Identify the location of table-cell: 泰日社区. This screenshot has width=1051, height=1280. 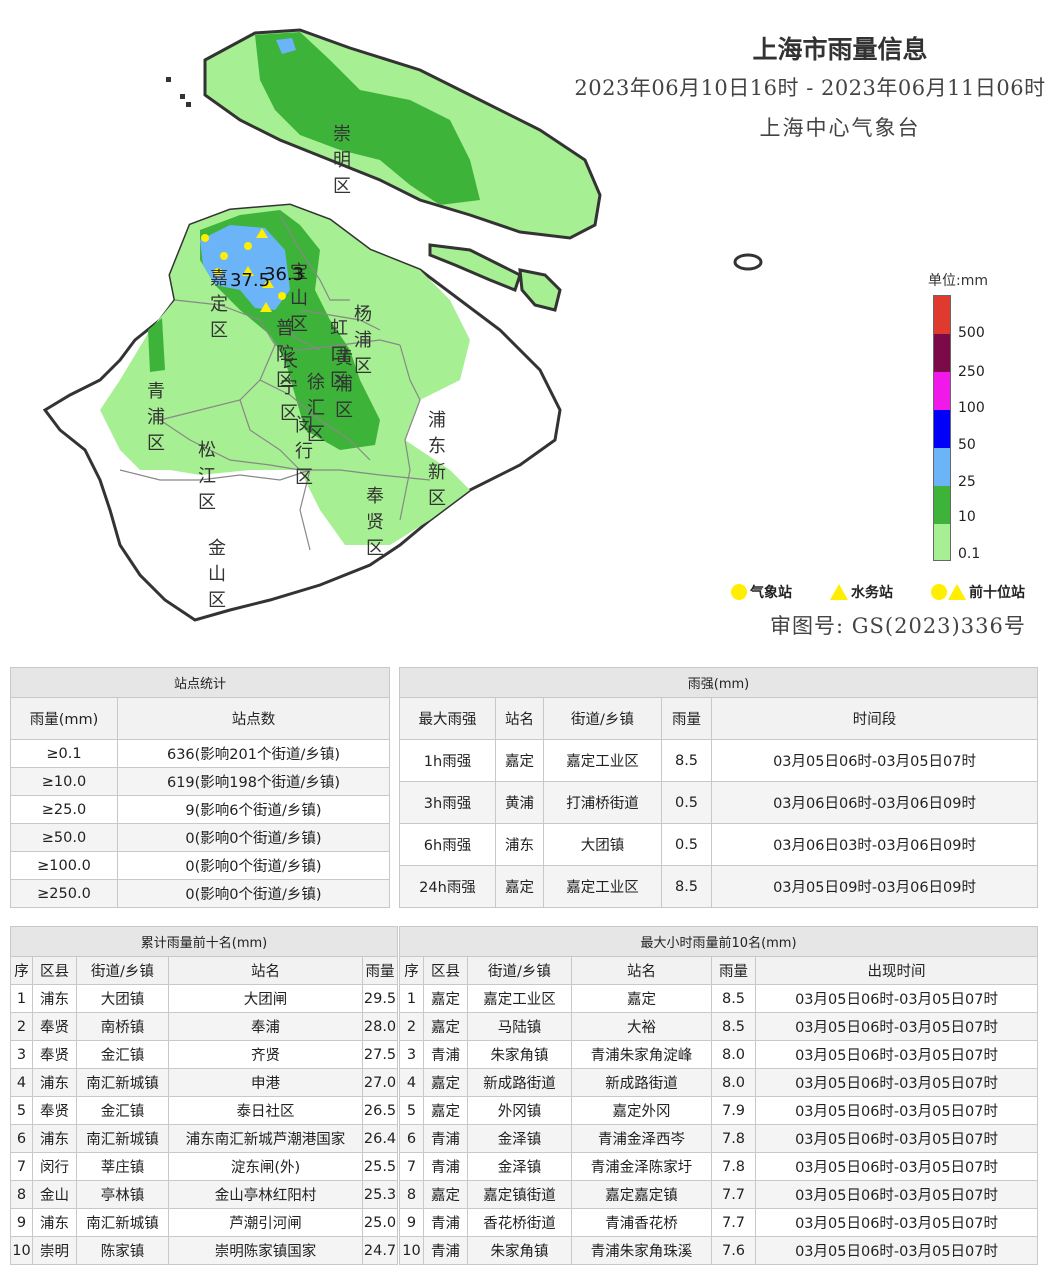
(265, 1110).